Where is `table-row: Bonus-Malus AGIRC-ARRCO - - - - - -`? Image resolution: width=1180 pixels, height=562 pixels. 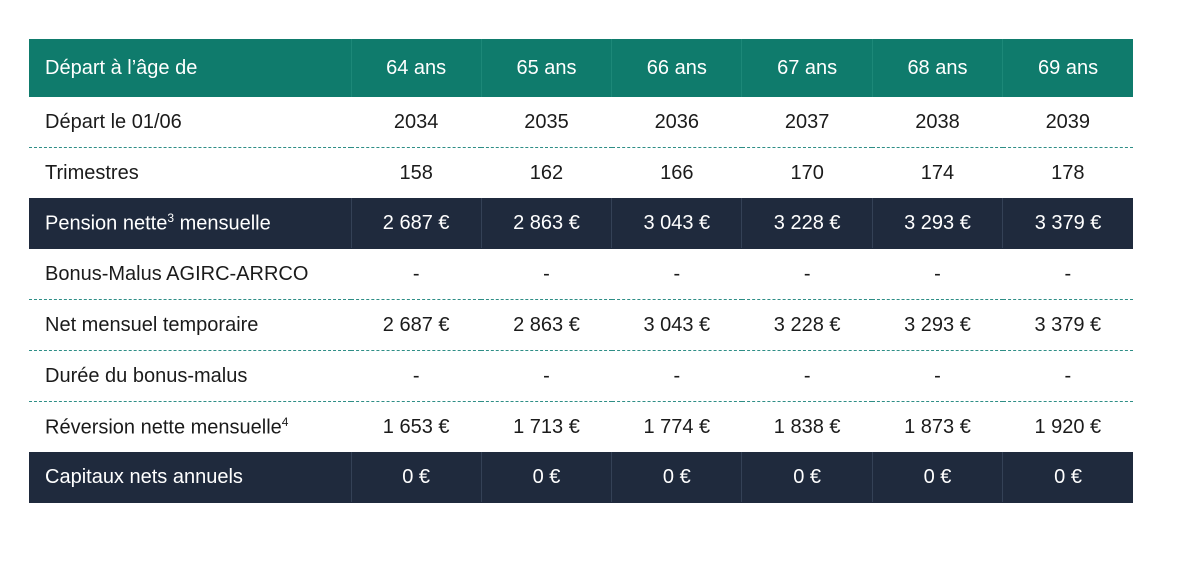 table-row: Bonus-Malus AGIRC-ARRCO - - - - - - is located at coordinates (581, 274).